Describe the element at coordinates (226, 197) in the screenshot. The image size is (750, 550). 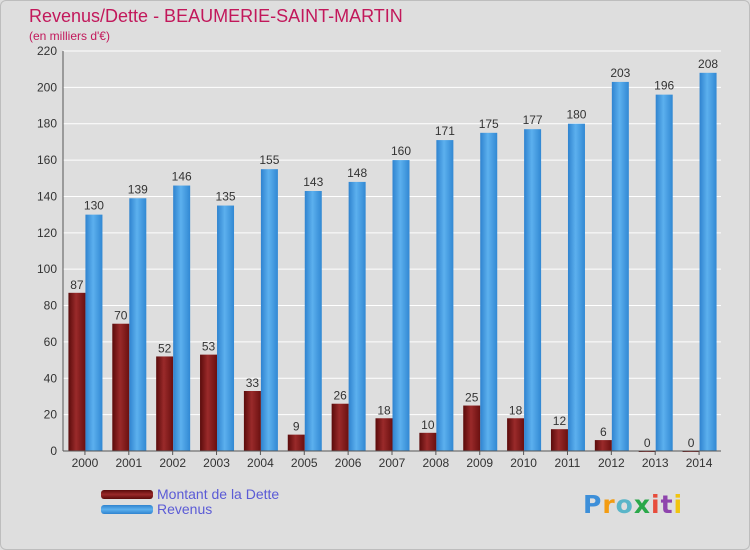
I see `data-label-revenus: 135` at that location.